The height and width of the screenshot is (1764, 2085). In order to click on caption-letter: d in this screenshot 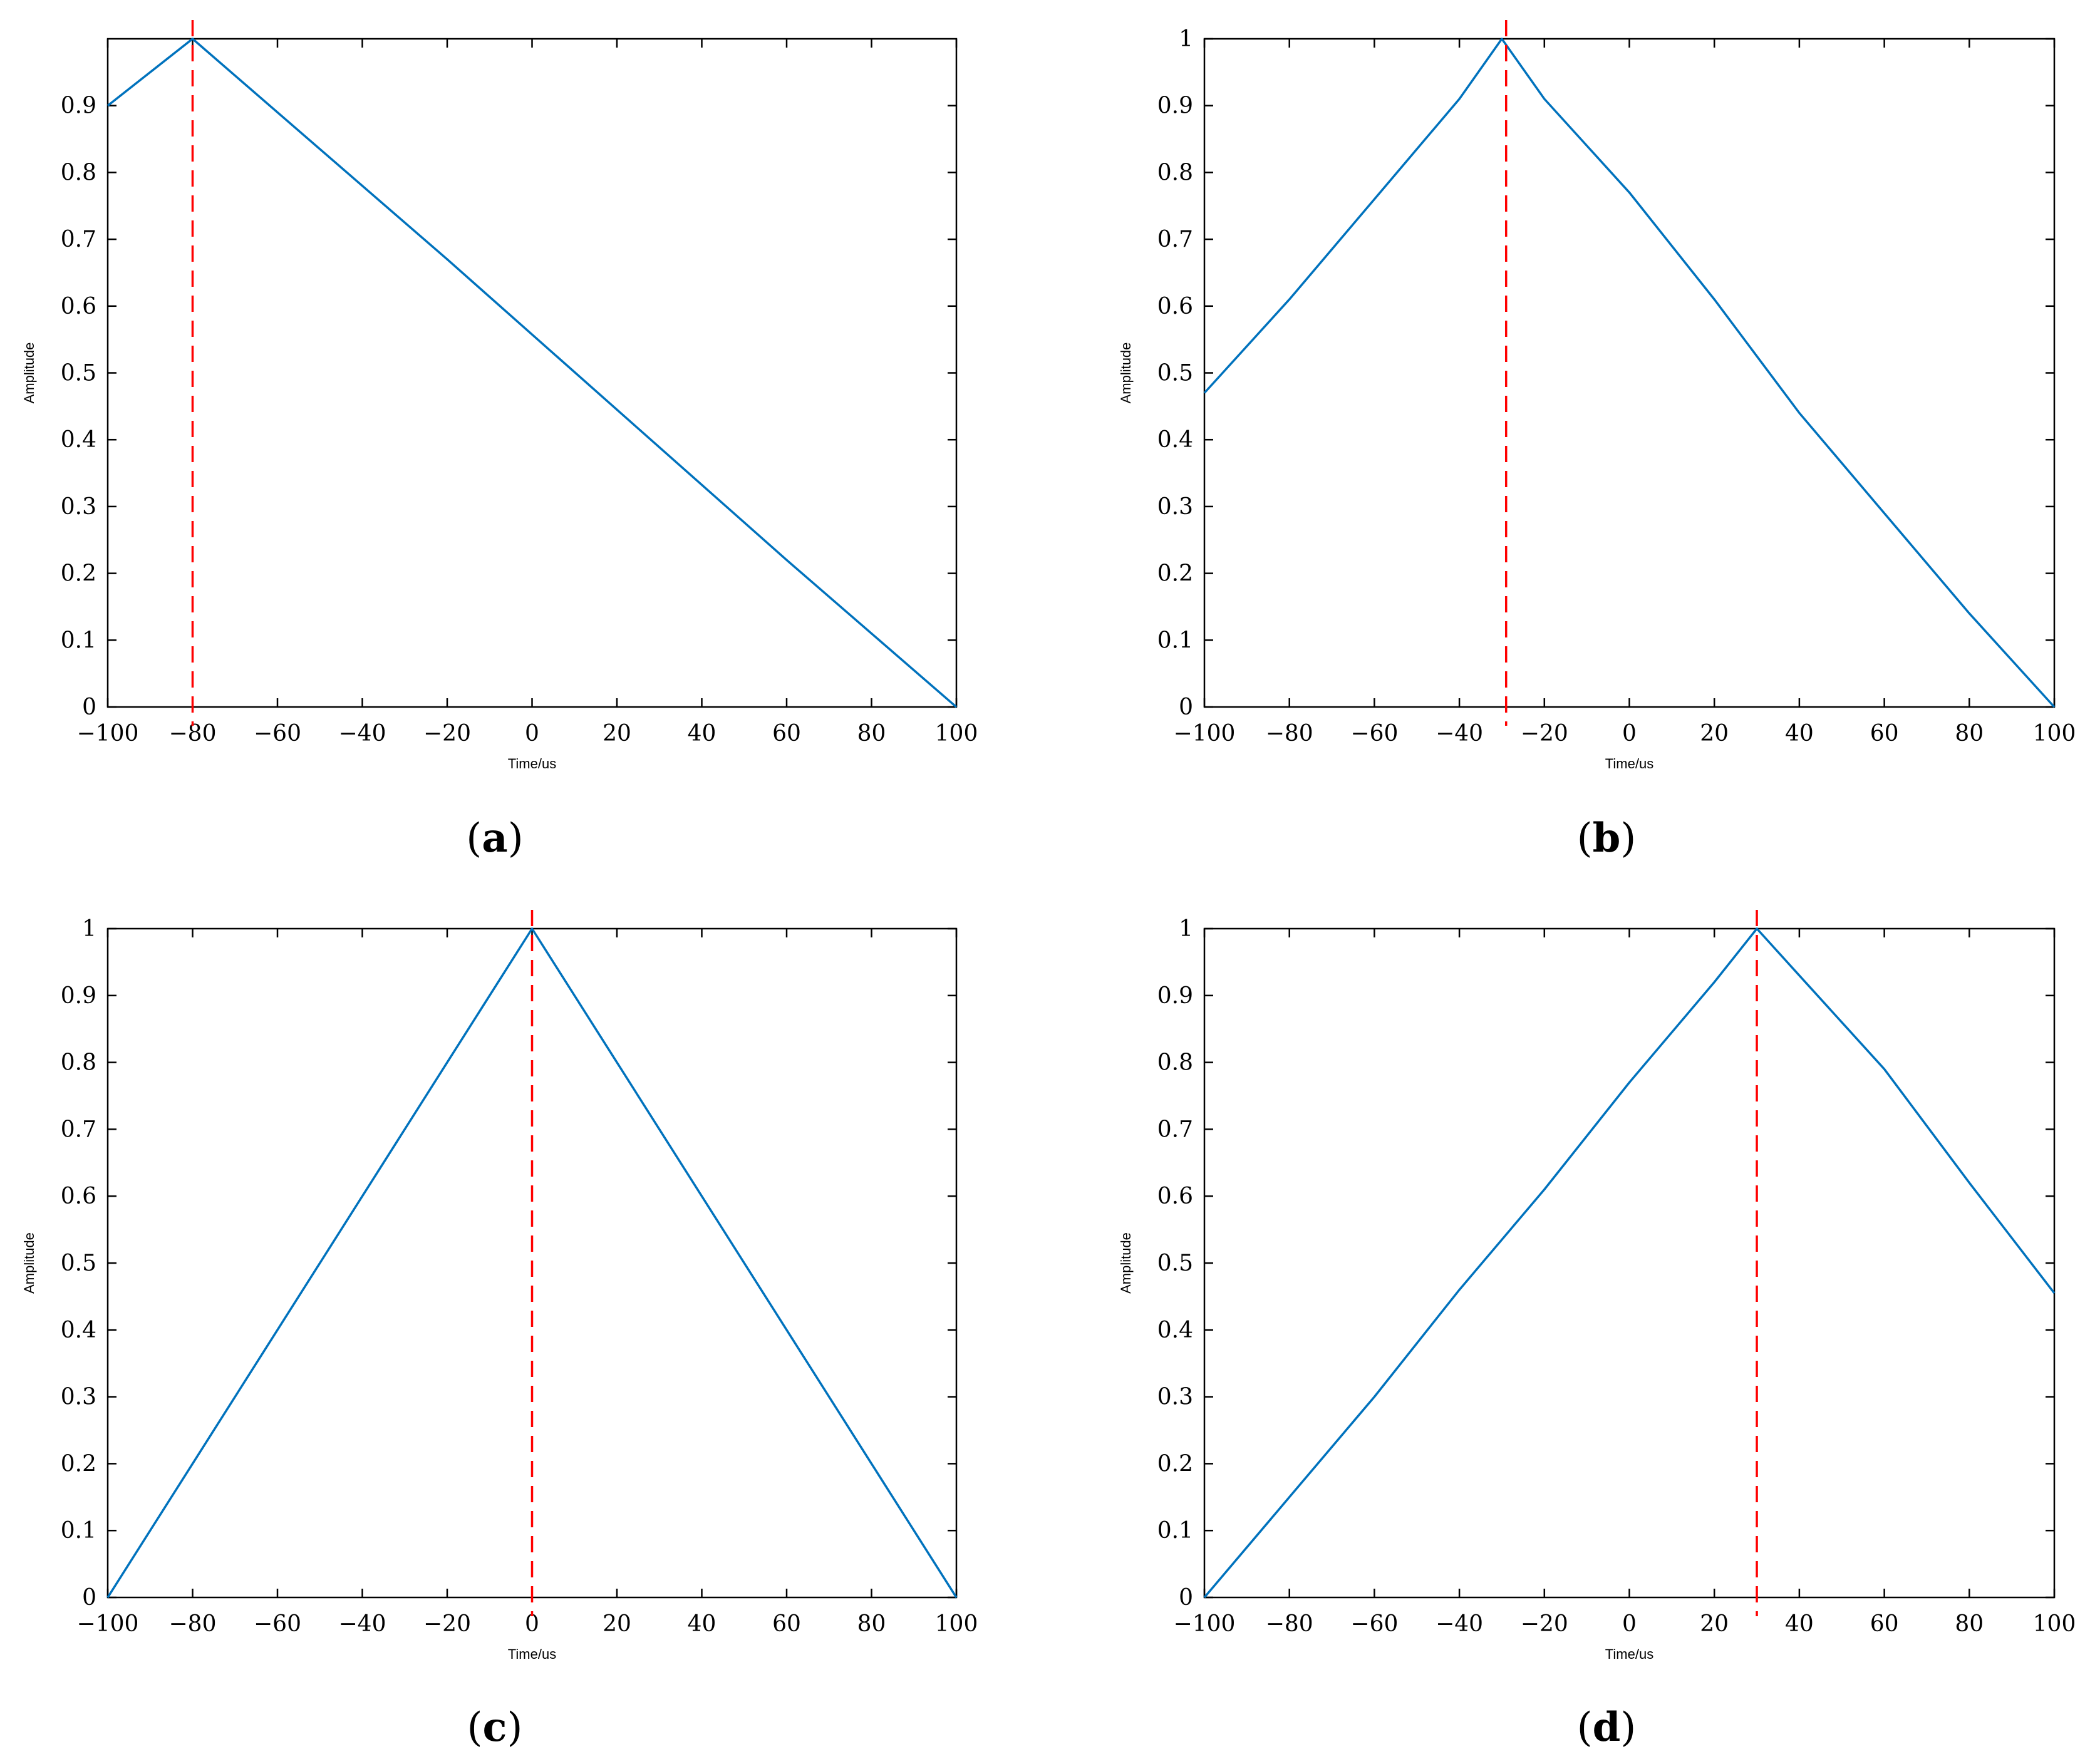, I will do `click(1607, 1727)`.